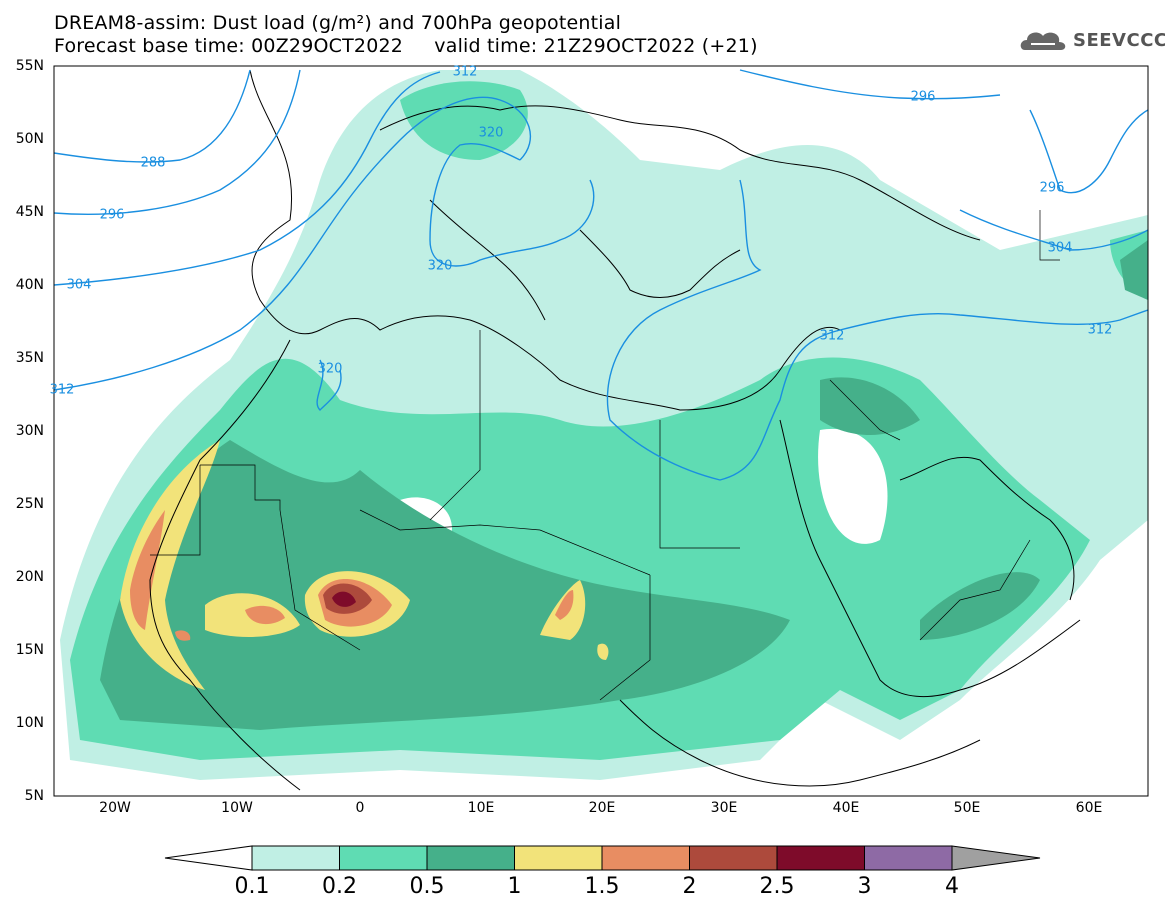  What do you see at coordinates (29, 358) in the screenshot?
I see `lat-label: 35N` at bounding box center [29, 358].